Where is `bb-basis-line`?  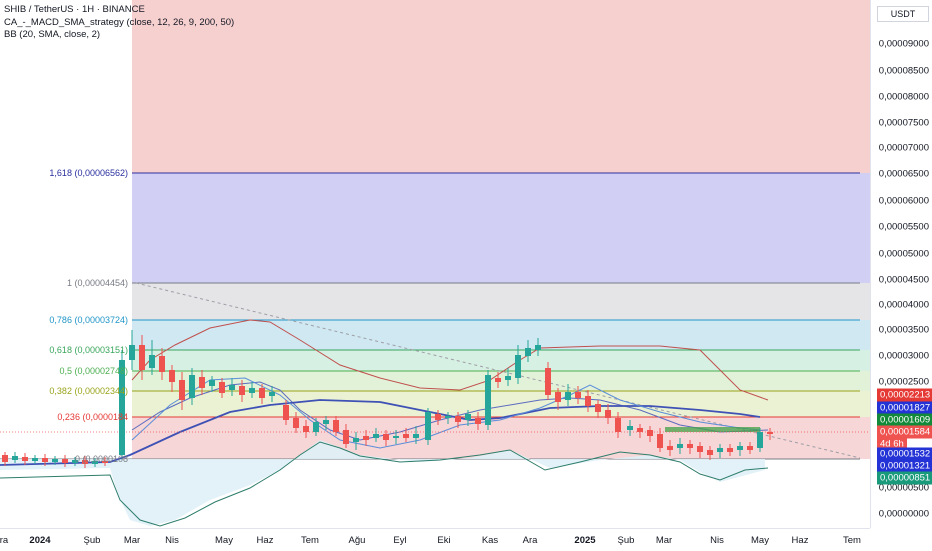 bb-basis-line is located at coordinates (450, 411).